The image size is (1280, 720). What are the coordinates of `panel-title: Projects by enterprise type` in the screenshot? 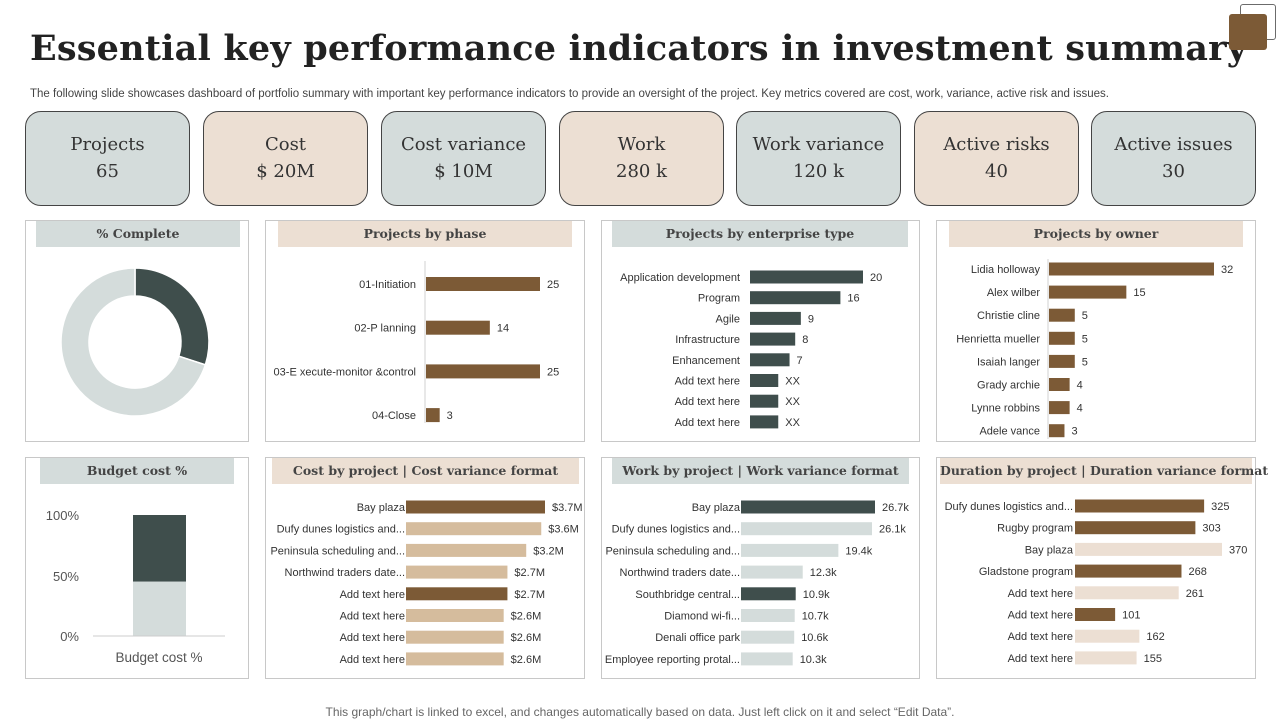 It's located at (760, 234).